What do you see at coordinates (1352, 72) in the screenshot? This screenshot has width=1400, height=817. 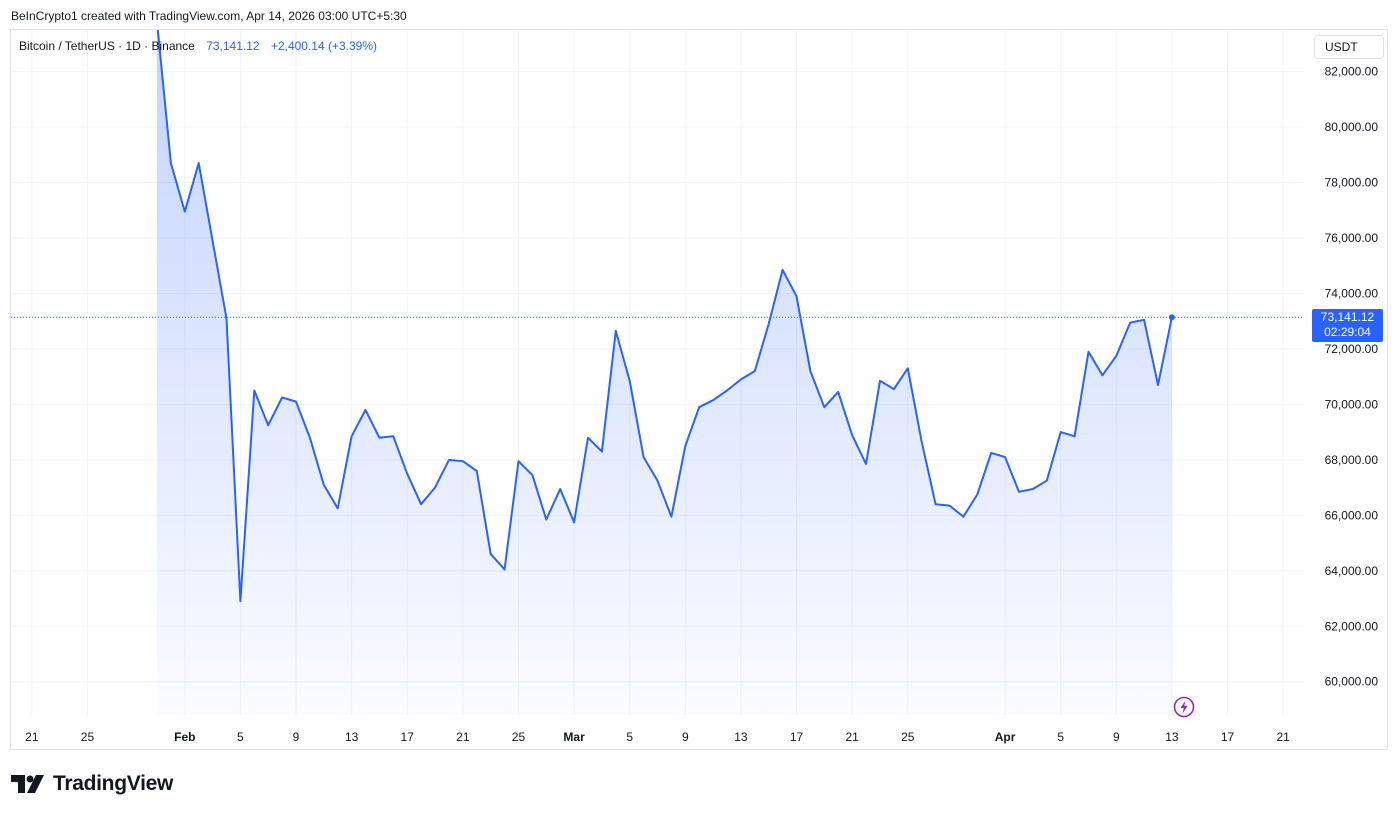 I see `y-tick-label: 82,000.00` at bounding box center [1352, 72].